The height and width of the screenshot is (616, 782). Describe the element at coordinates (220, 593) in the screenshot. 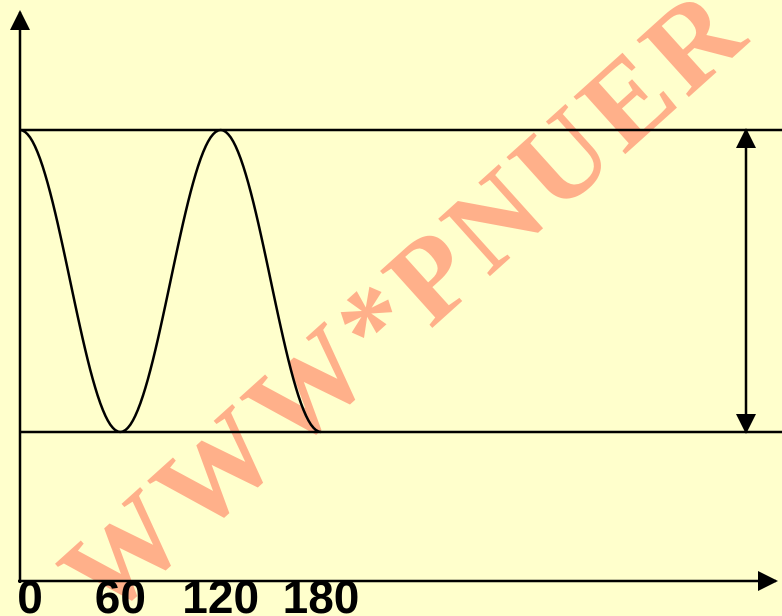

I see `x-tick-label-120: 120` at that location.